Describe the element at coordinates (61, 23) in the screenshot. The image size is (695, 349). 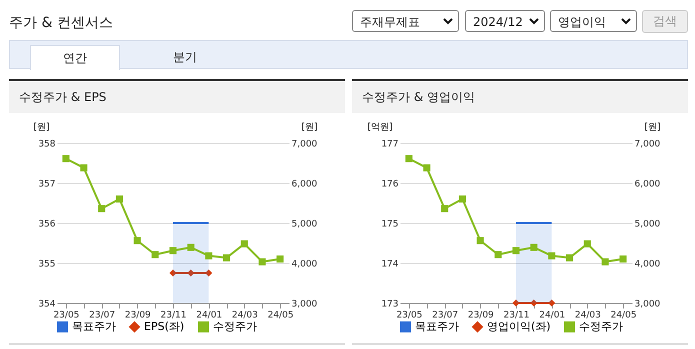
I see `text: 주가 & 컨센서스` at that location.